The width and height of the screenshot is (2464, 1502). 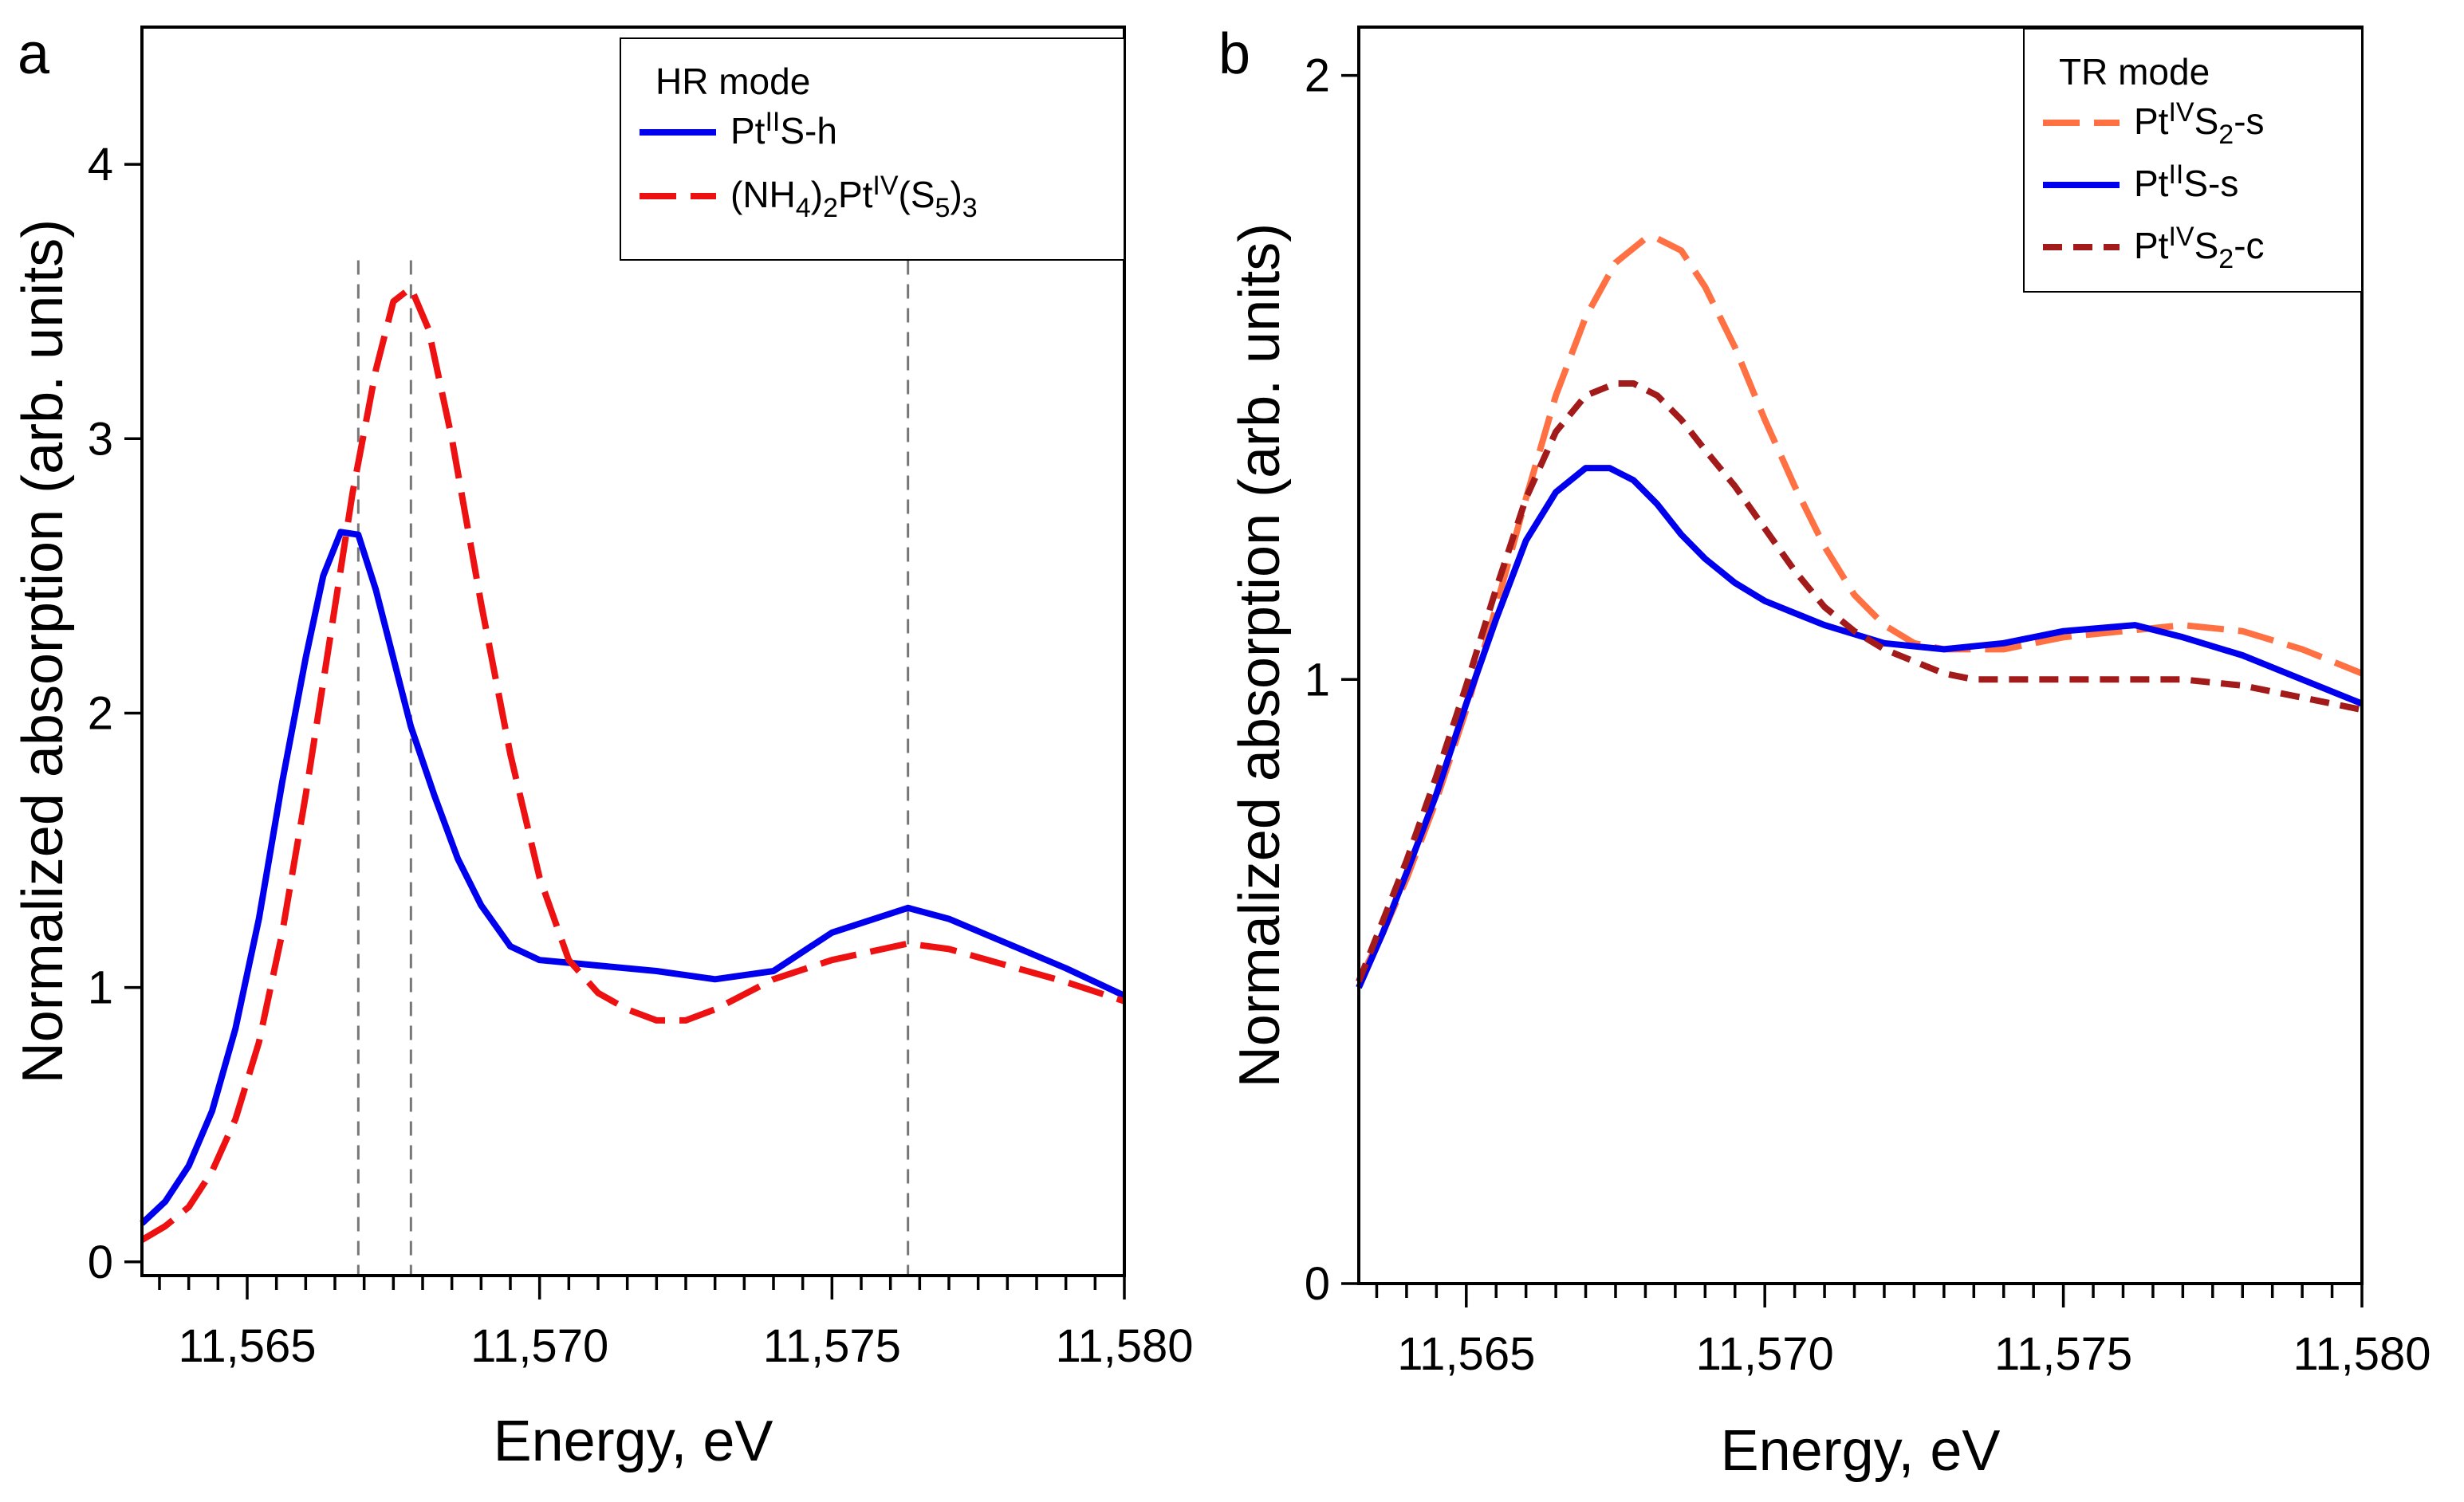 What do you see at coordinates (34, 54) in the screenshot?
I see `panel-a-letter: a` at bounding box center [34, 54].